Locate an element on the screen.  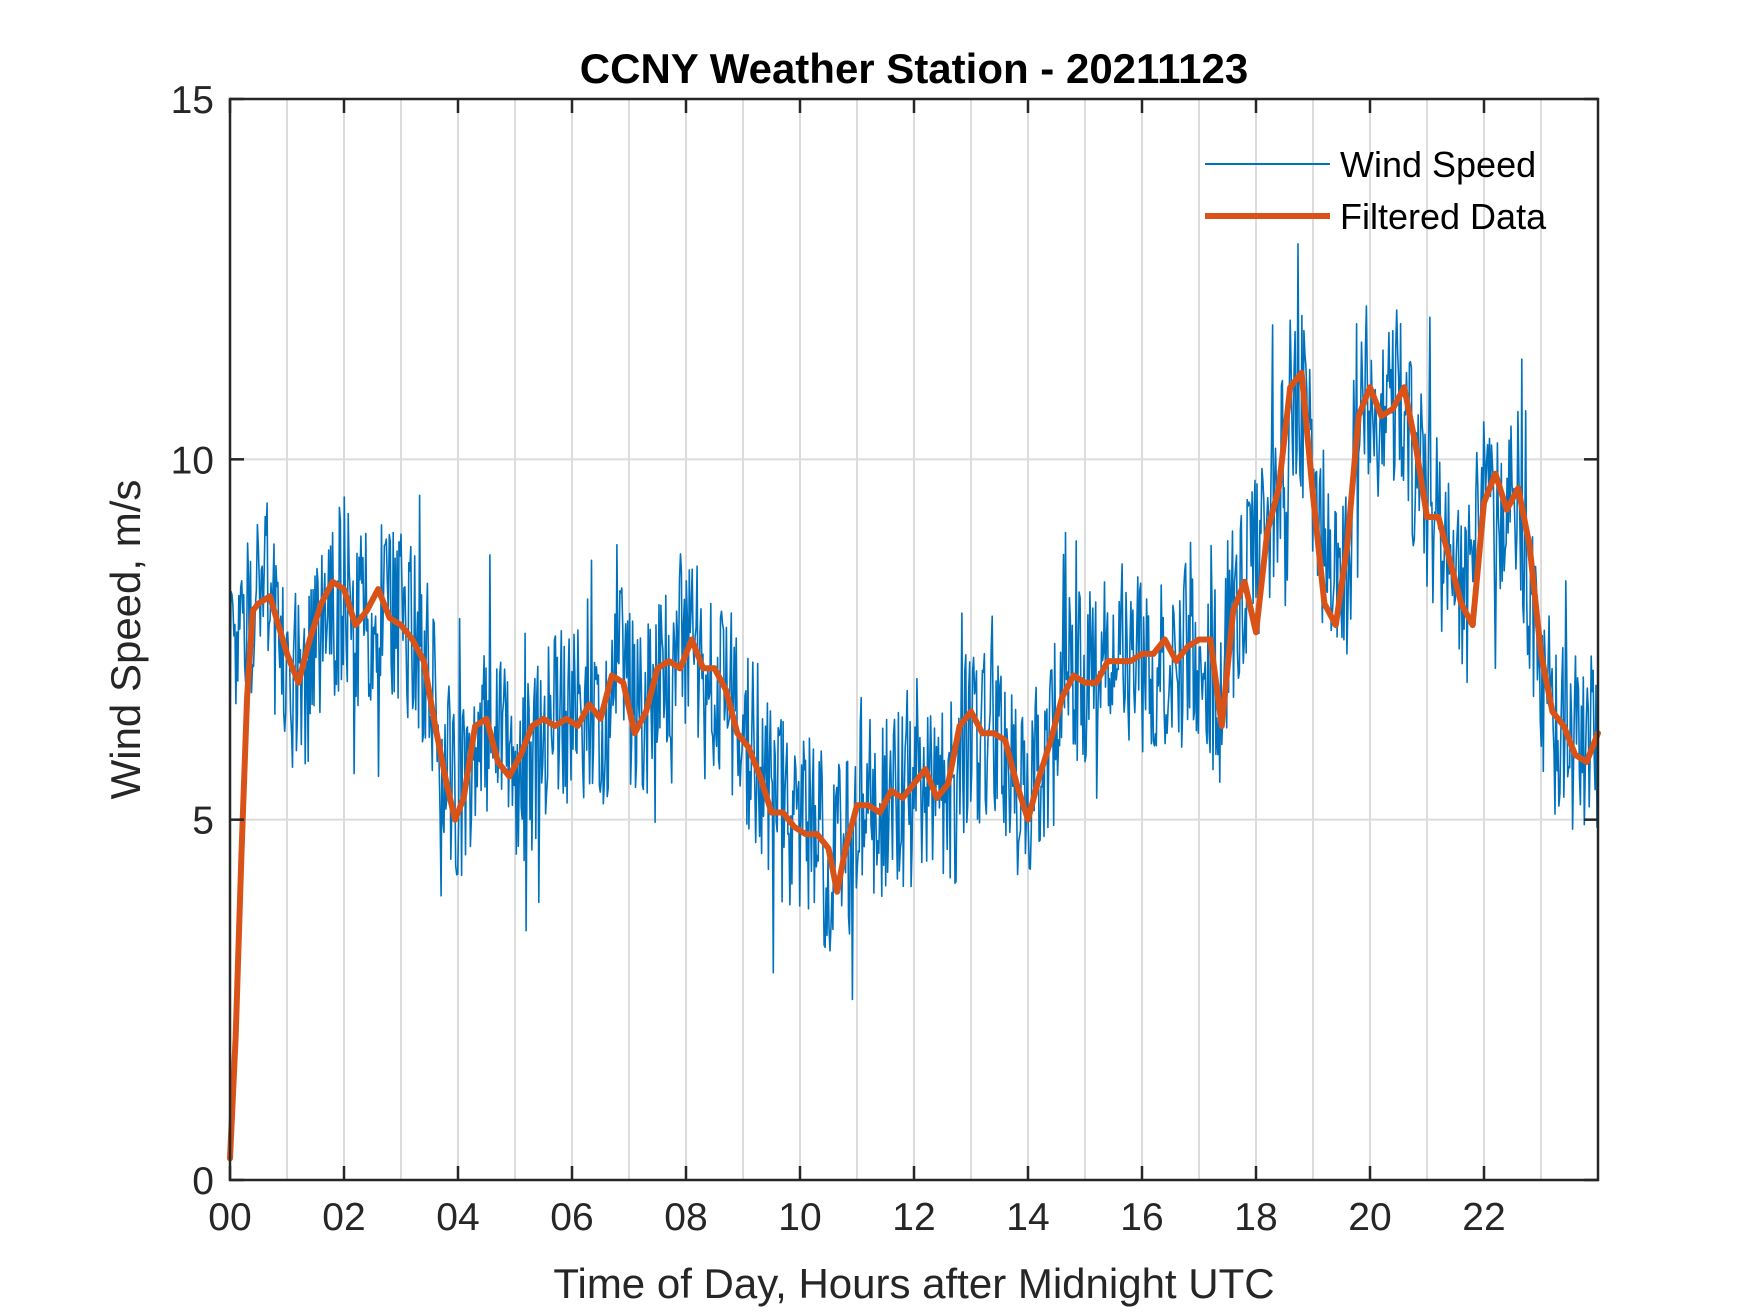
x-tick-label: 18 is located at coordinates (1255, 1217).